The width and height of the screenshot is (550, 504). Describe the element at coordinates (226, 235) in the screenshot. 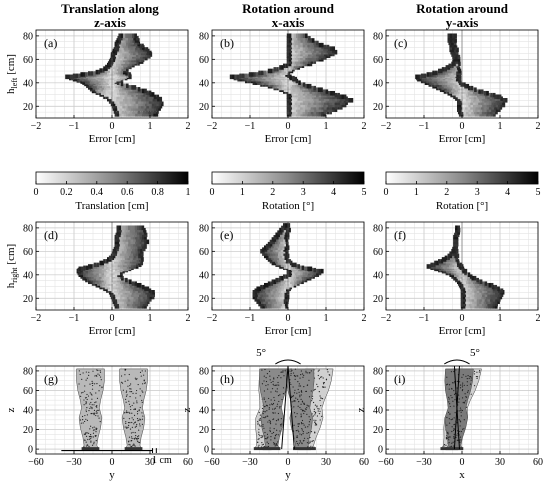

I see `panel-label: (e)` at that location.